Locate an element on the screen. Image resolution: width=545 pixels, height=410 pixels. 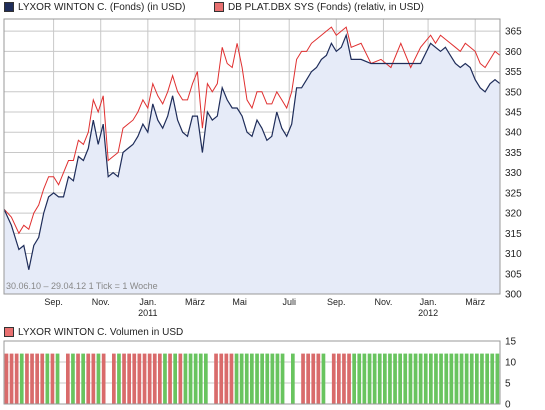
y-tick-label: 325 is located at coordinates (513, 193).